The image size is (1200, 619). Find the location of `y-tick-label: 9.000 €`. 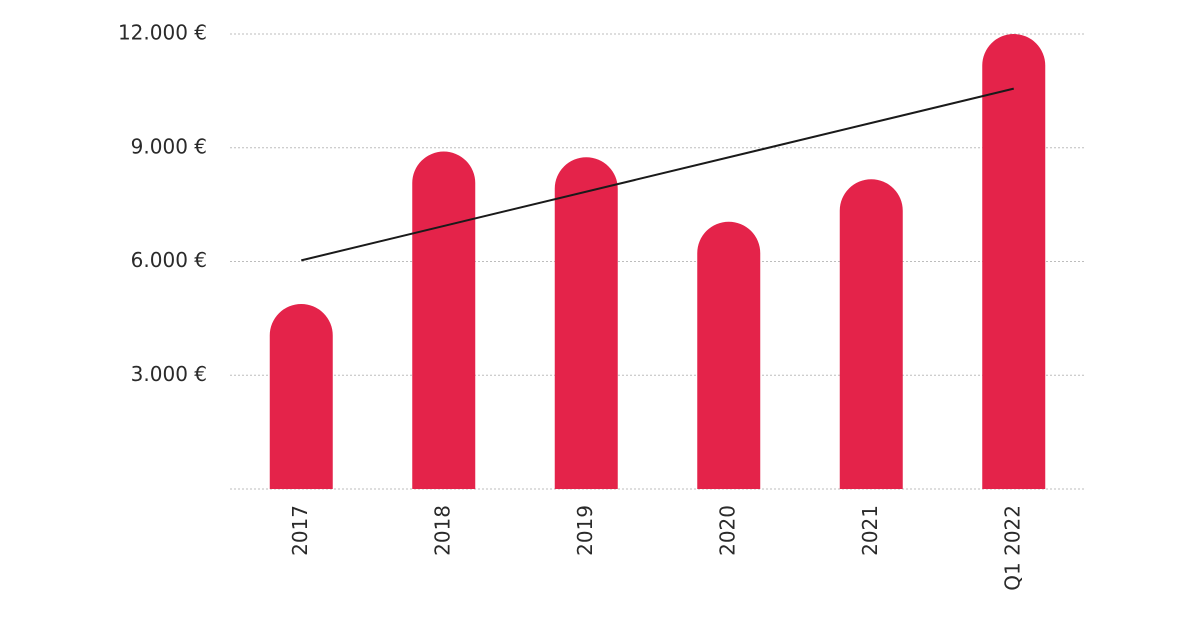

y-tick-label: 9.000 € is located at coordinates (169, 146).